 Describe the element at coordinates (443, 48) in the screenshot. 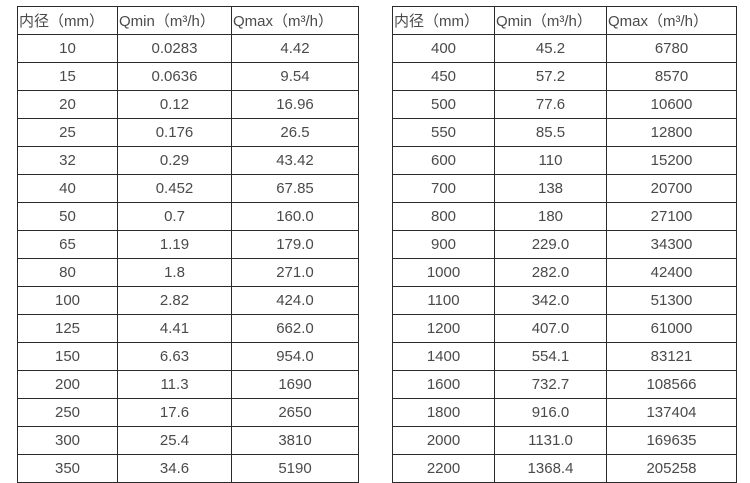

I see `table-cell: 400` at that location.